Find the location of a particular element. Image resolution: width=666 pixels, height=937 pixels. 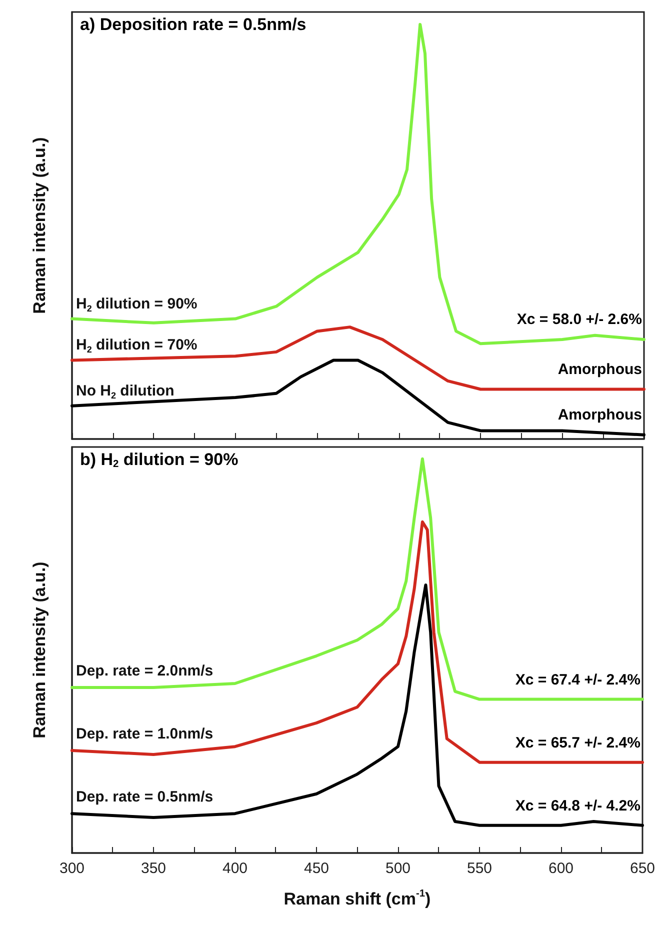

x-tick-label: 450 is located at coordinates (317, 868).